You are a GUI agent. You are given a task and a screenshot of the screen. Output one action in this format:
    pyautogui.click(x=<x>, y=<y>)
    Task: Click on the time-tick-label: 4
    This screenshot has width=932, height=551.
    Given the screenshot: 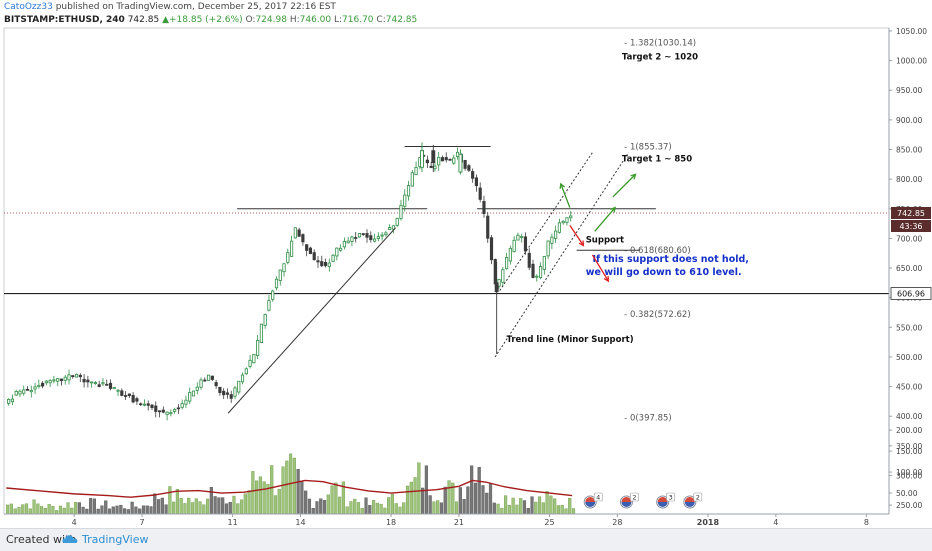 What is the action you would take?
    pyautogui.click(x=775, y=522)
    